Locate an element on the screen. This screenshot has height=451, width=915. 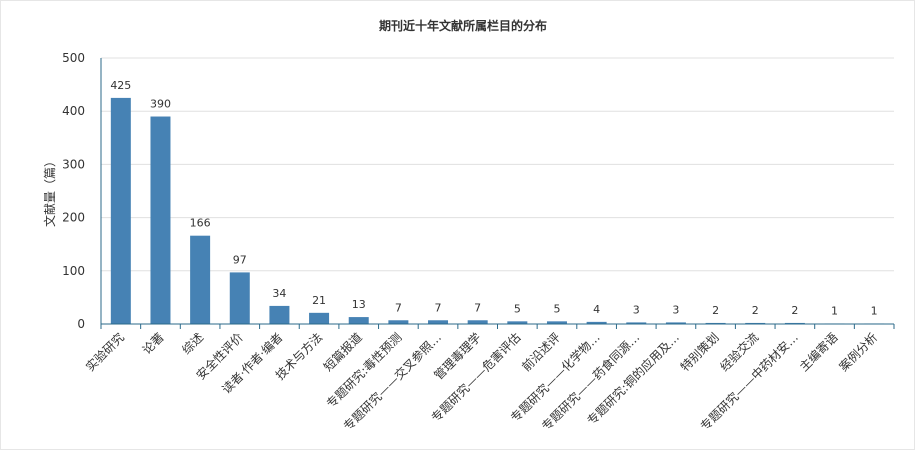
y-tick-label: 400 is located at coordinates (73, 111).